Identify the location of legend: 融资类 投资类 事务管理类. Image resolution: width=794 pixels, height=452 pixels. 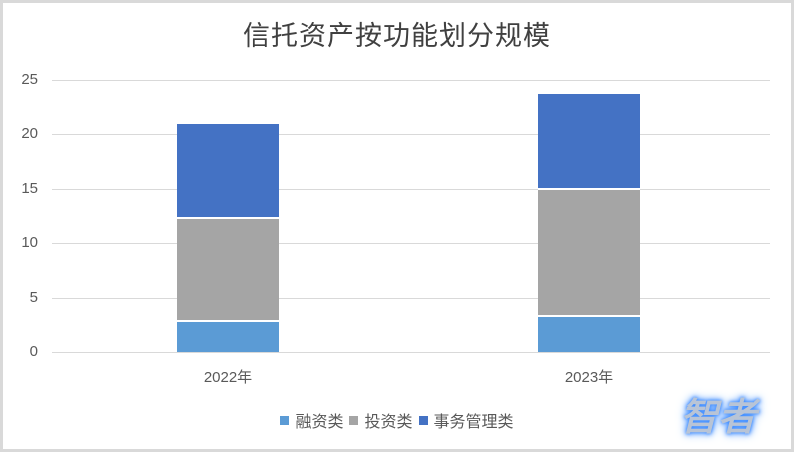
(397, 420).